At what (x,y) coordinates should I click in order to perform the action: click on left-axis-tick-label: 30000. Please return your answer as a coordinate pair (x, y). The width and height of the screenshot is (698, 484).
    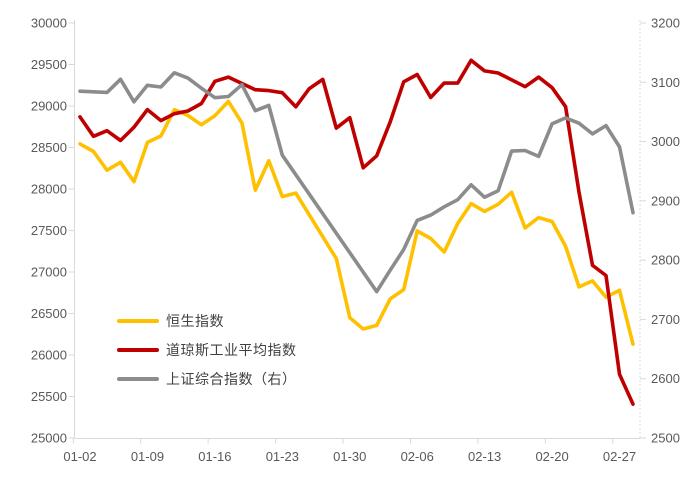
    Looking at the image, I should click on (49, 23).